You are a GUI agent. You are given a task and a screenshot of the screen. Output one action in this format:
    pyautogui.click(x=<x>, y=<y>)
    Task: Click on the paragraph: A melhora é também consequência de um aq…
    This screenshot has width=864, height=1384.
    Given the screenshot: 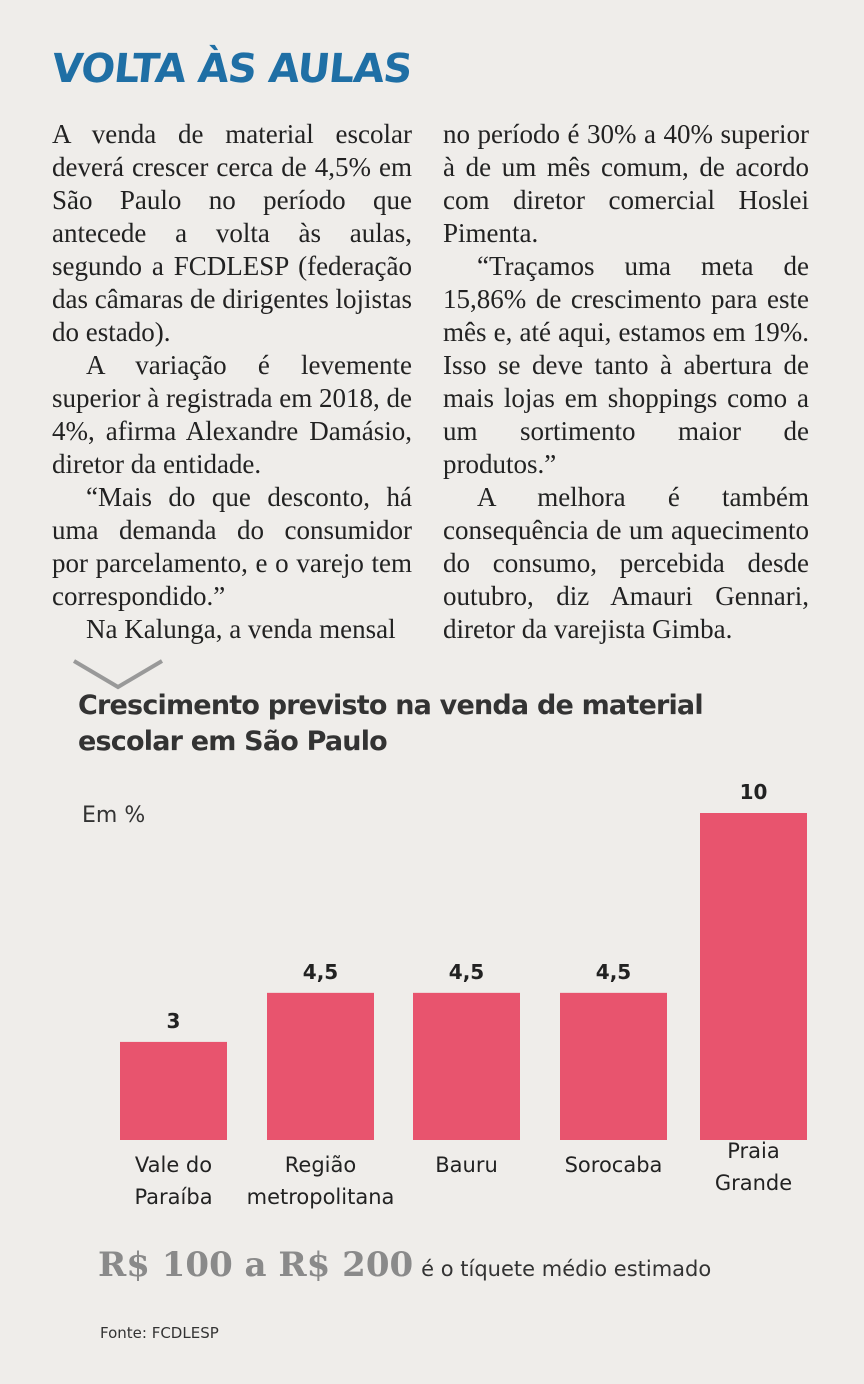 What is the action you would take?
    pyautogui.click(x=626, y=563)
    